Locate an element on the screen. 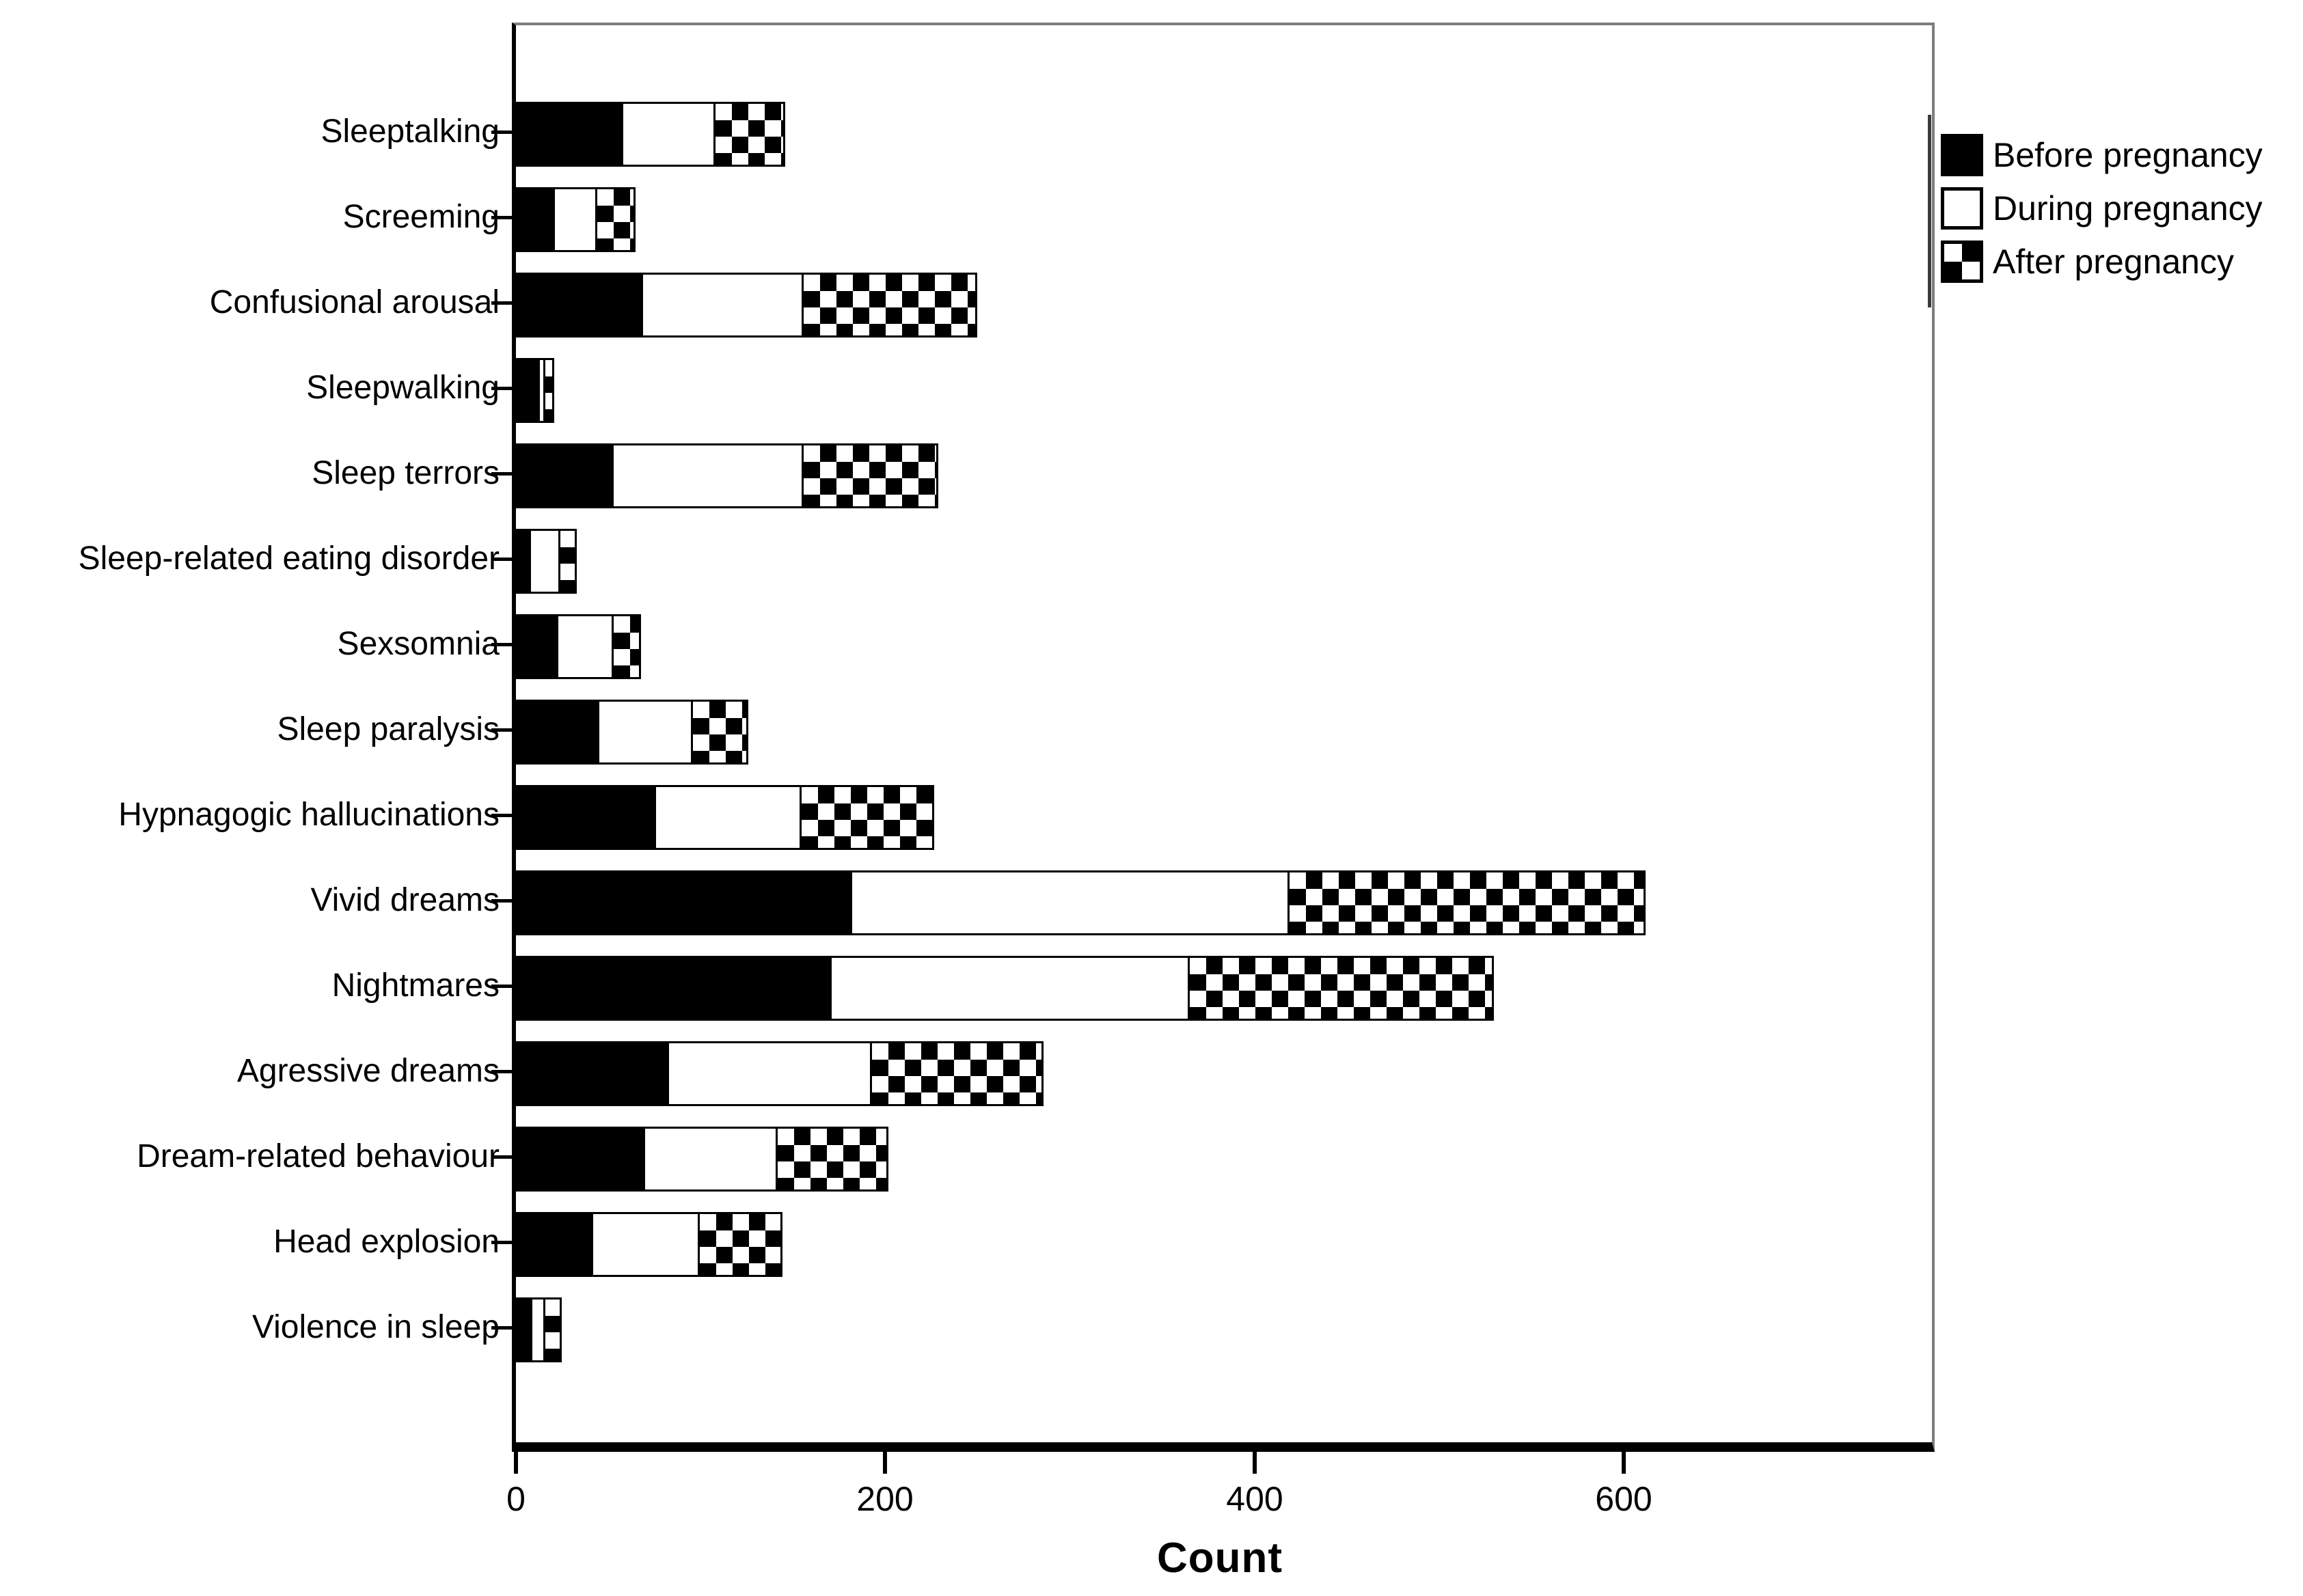 The width and height of the screenshot is (2303, 1596). legend-label-during: During pregnancy is located at coordinates (2128, 208).